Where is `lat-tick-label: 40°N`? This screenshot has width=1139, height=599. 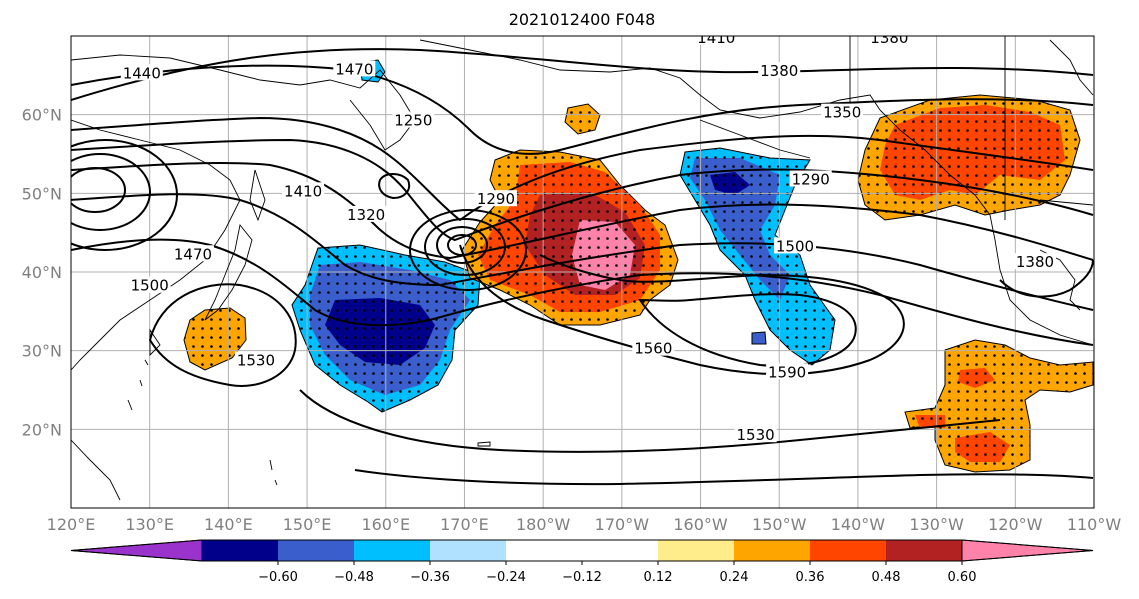
lat-tick-label: 40°N is located at coordinates (42, 272).